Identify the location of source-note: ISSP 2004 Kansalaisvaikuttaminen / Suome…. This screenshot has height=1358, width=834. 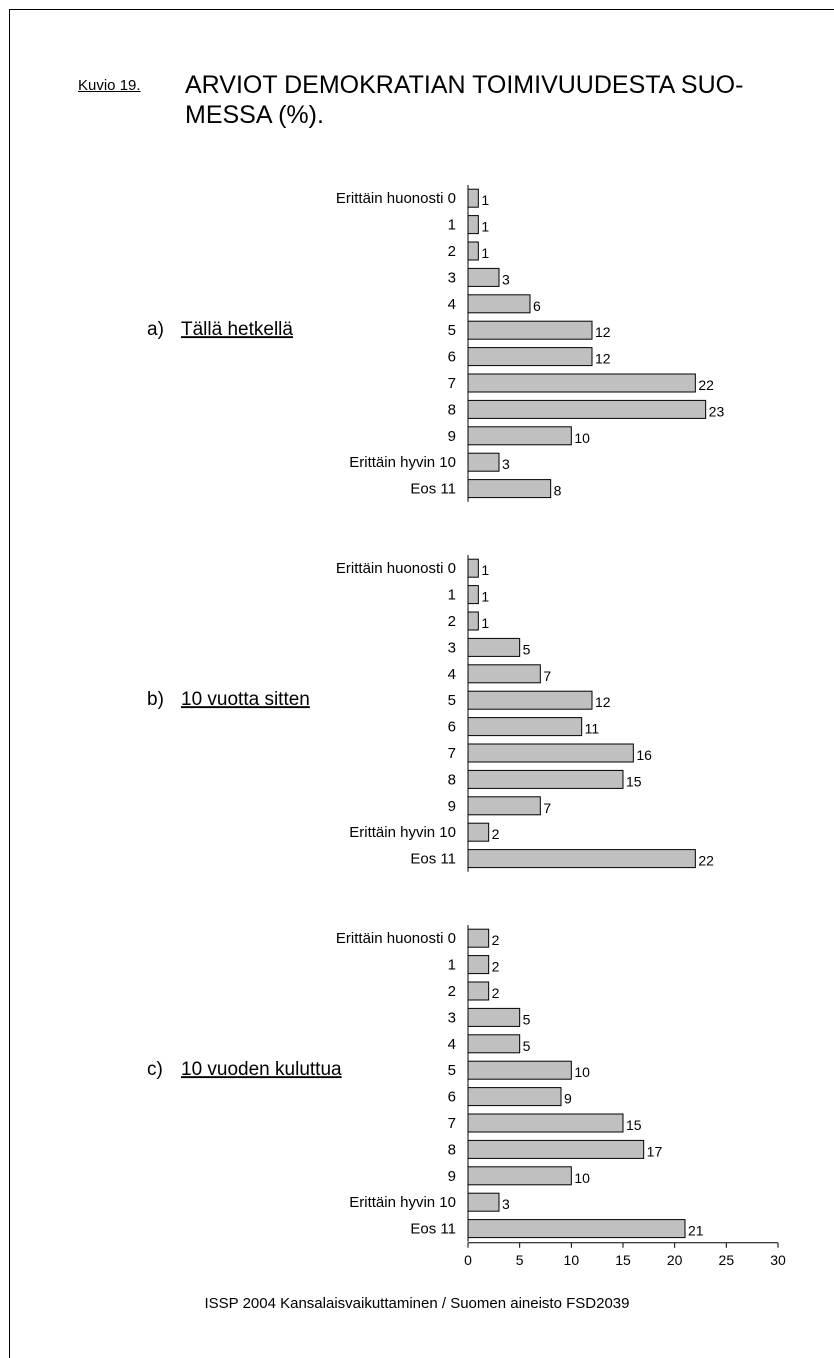
(417, 1303).